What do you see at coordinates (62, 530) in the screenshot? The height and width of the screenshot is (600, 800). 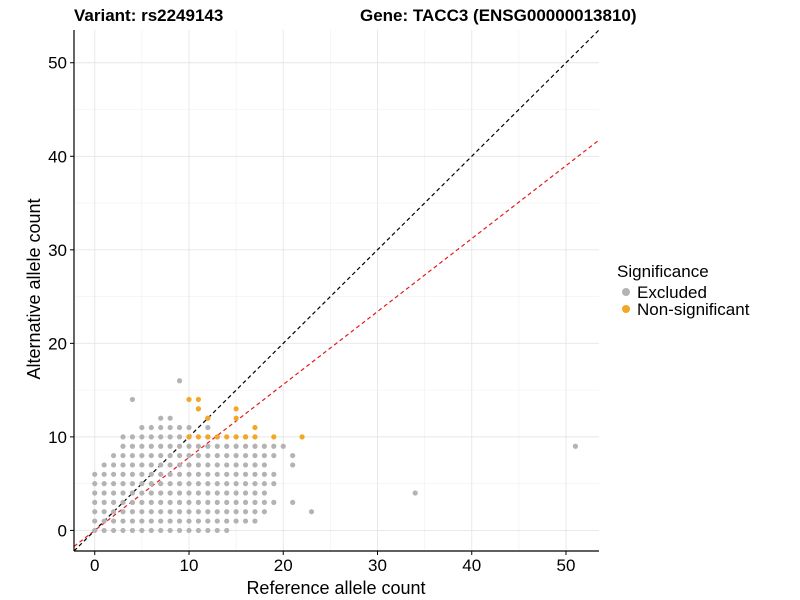 I see `y-tick-label-0: 0` at bounding box center [62, 530].